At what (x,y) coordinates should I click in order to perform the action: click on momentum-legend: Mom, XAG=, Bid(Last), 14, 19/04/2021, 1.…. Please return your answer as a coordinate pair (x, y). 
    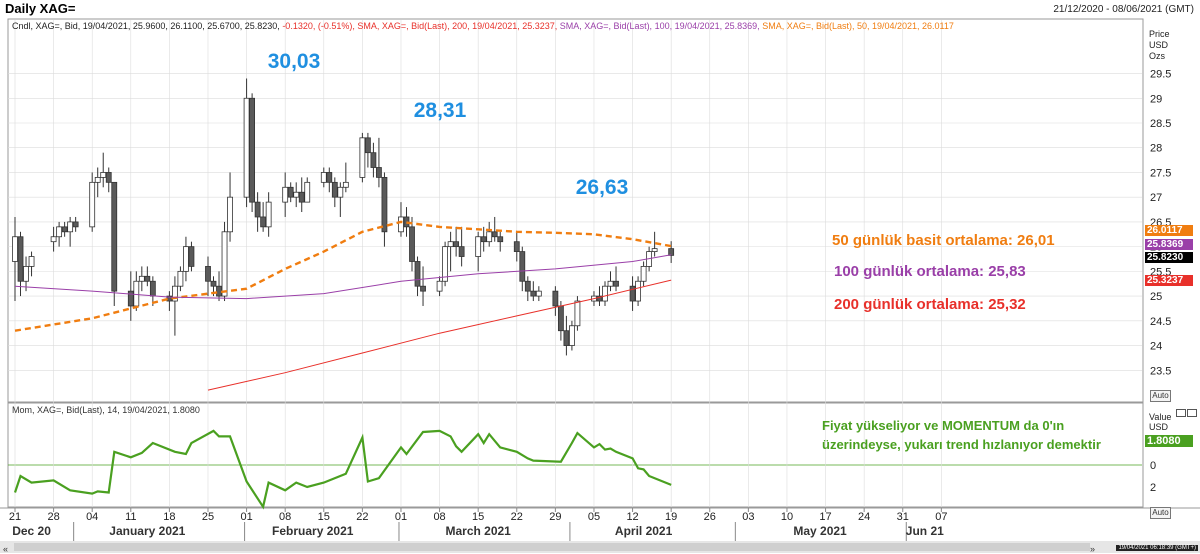
    Looking at the image, I should click on (106, 410).